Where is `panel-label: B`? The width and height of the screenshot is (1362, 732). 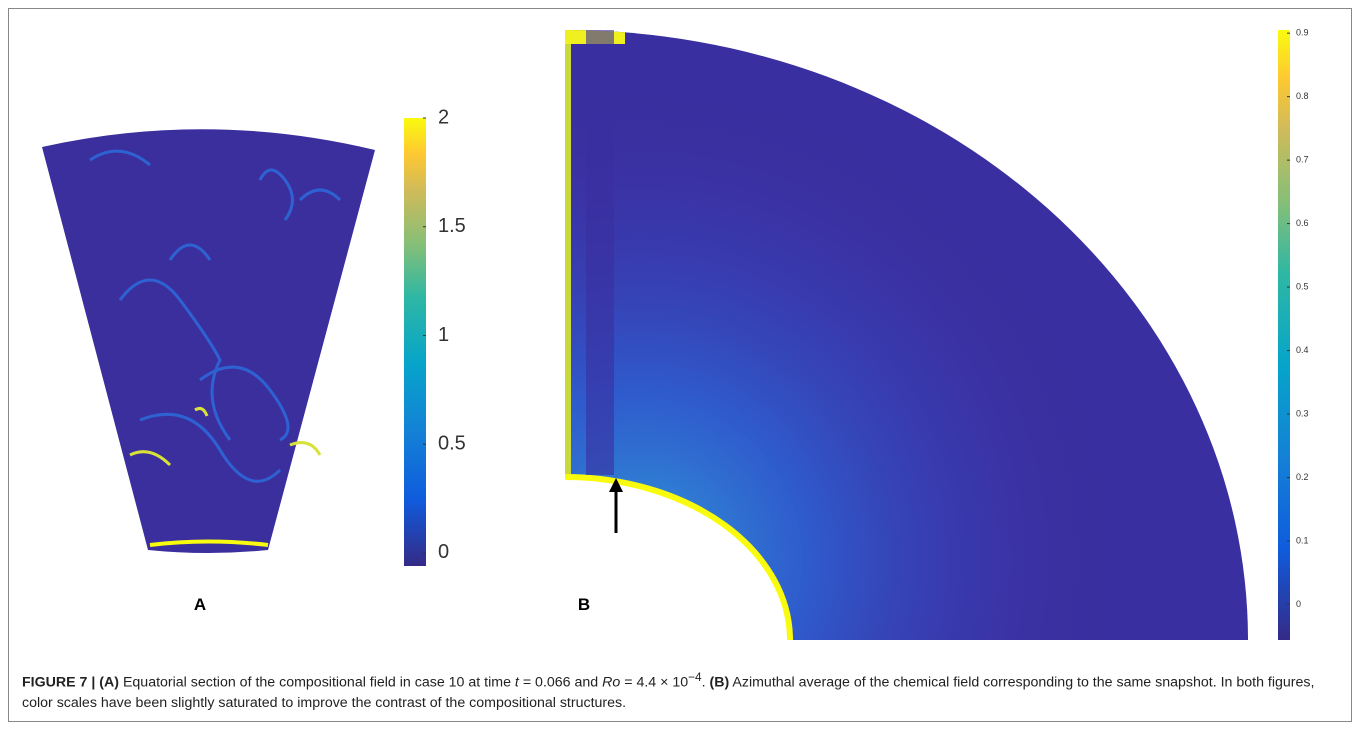 panel-label: B is located at coordinates (584, 604).